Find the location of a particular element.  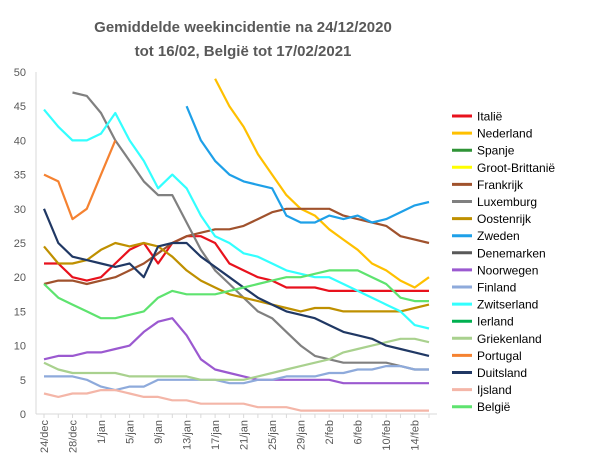

y-tick-label: 50 is located at coordinates (20, 73).